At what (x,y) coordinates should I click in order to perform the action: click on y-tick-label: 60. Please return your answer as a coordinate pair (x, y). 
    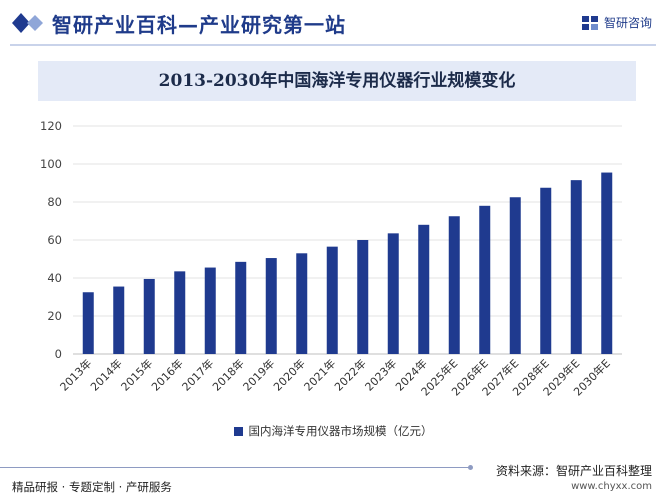
    Looking at the image, I should click on (54, 240).